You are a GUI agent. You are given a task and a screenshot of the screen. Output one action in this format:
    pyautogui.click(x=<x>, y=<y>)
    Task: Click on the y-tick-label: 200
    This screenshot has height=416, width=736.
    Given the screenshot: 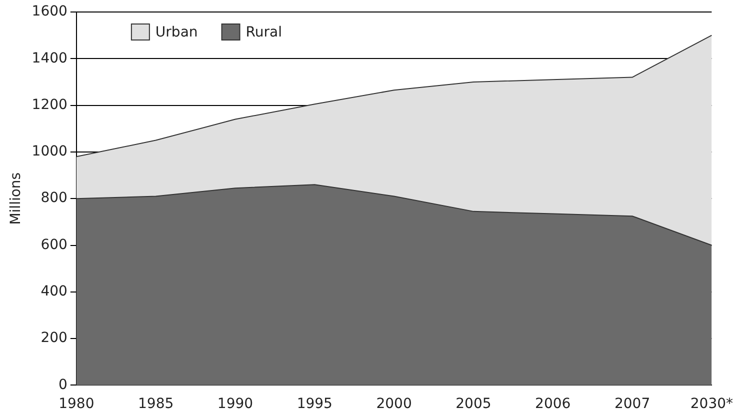 What is the action you would take?
    pyautogui.click(x=54, y=338)
    